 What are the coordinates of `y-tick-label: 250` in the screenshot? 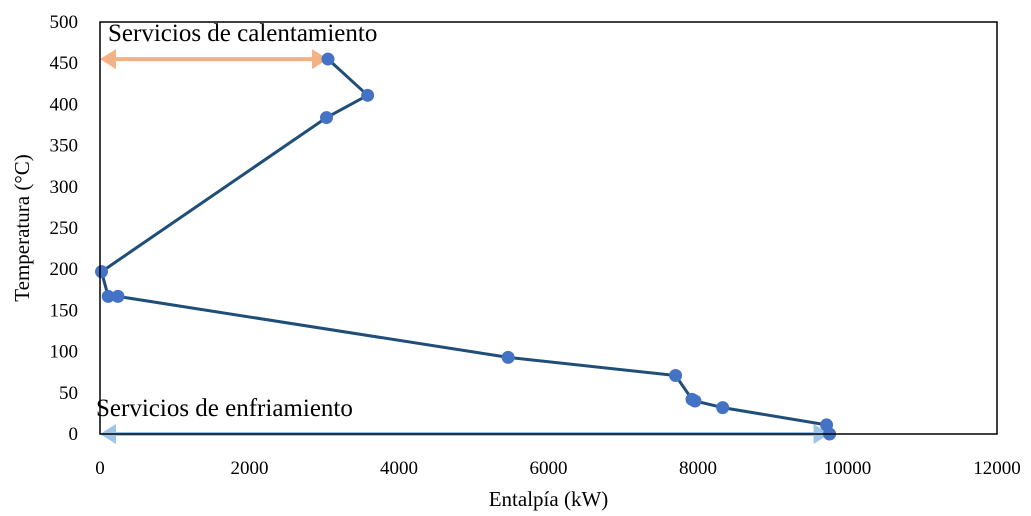 It's located at (64, 228).